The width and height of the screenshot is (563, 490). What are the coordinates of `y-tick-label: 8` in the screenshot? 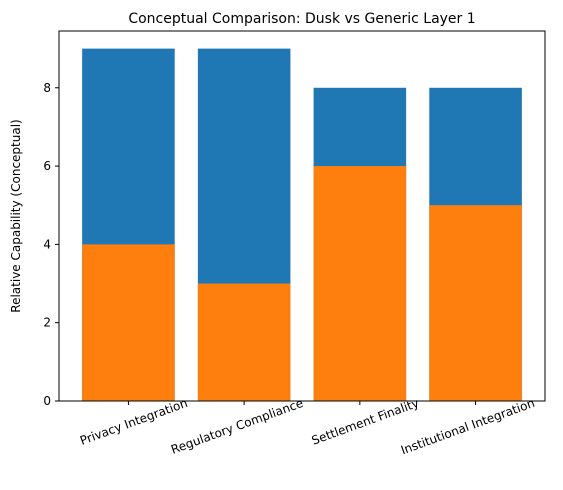 It's located at (47, 88).